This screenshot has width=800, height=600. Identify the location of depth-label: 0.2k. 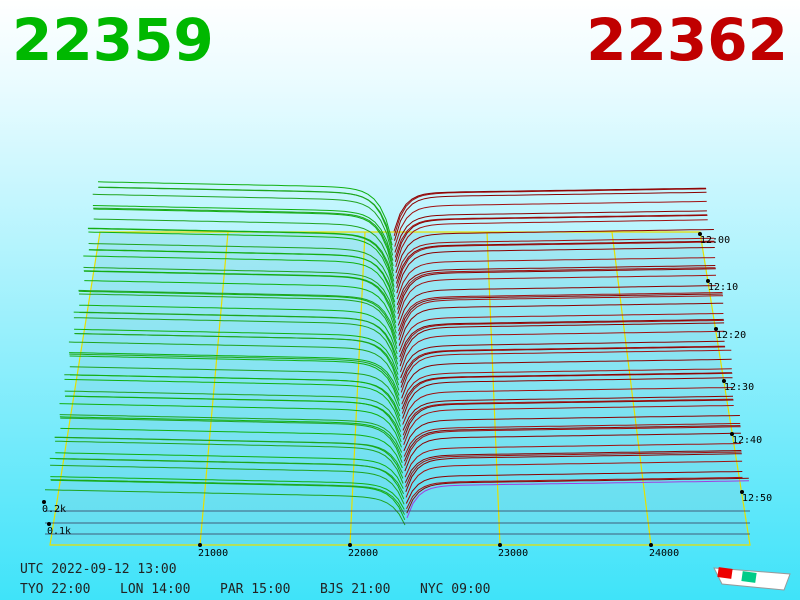
(54, 509).